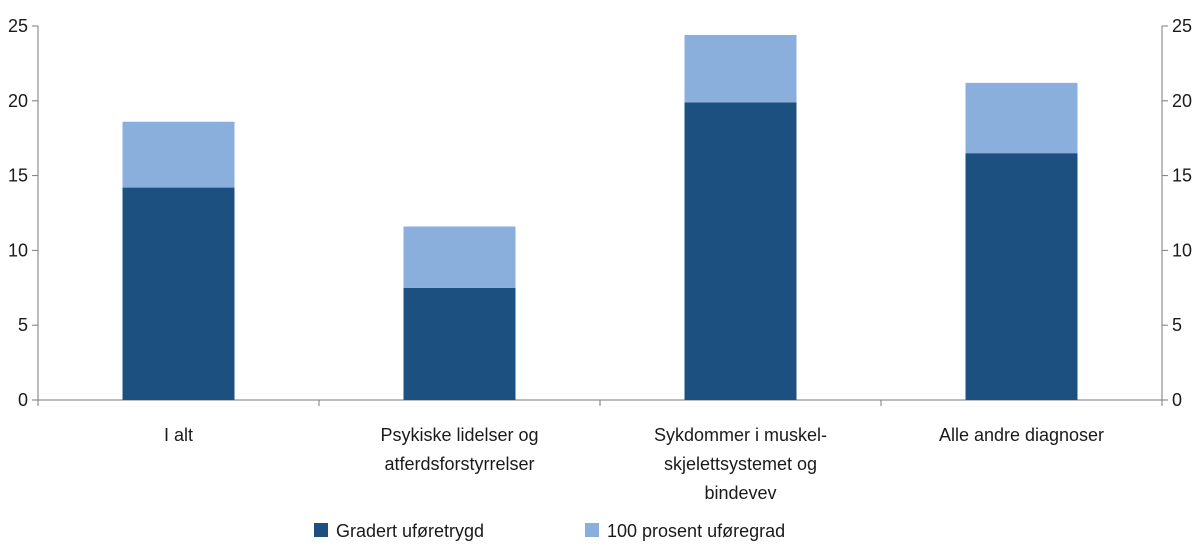 This screenshot has width=1200, height=558. Describe the element at coordinates (23, 400) in the screenshot. I see `left-y-tick-label: 0` at that location.